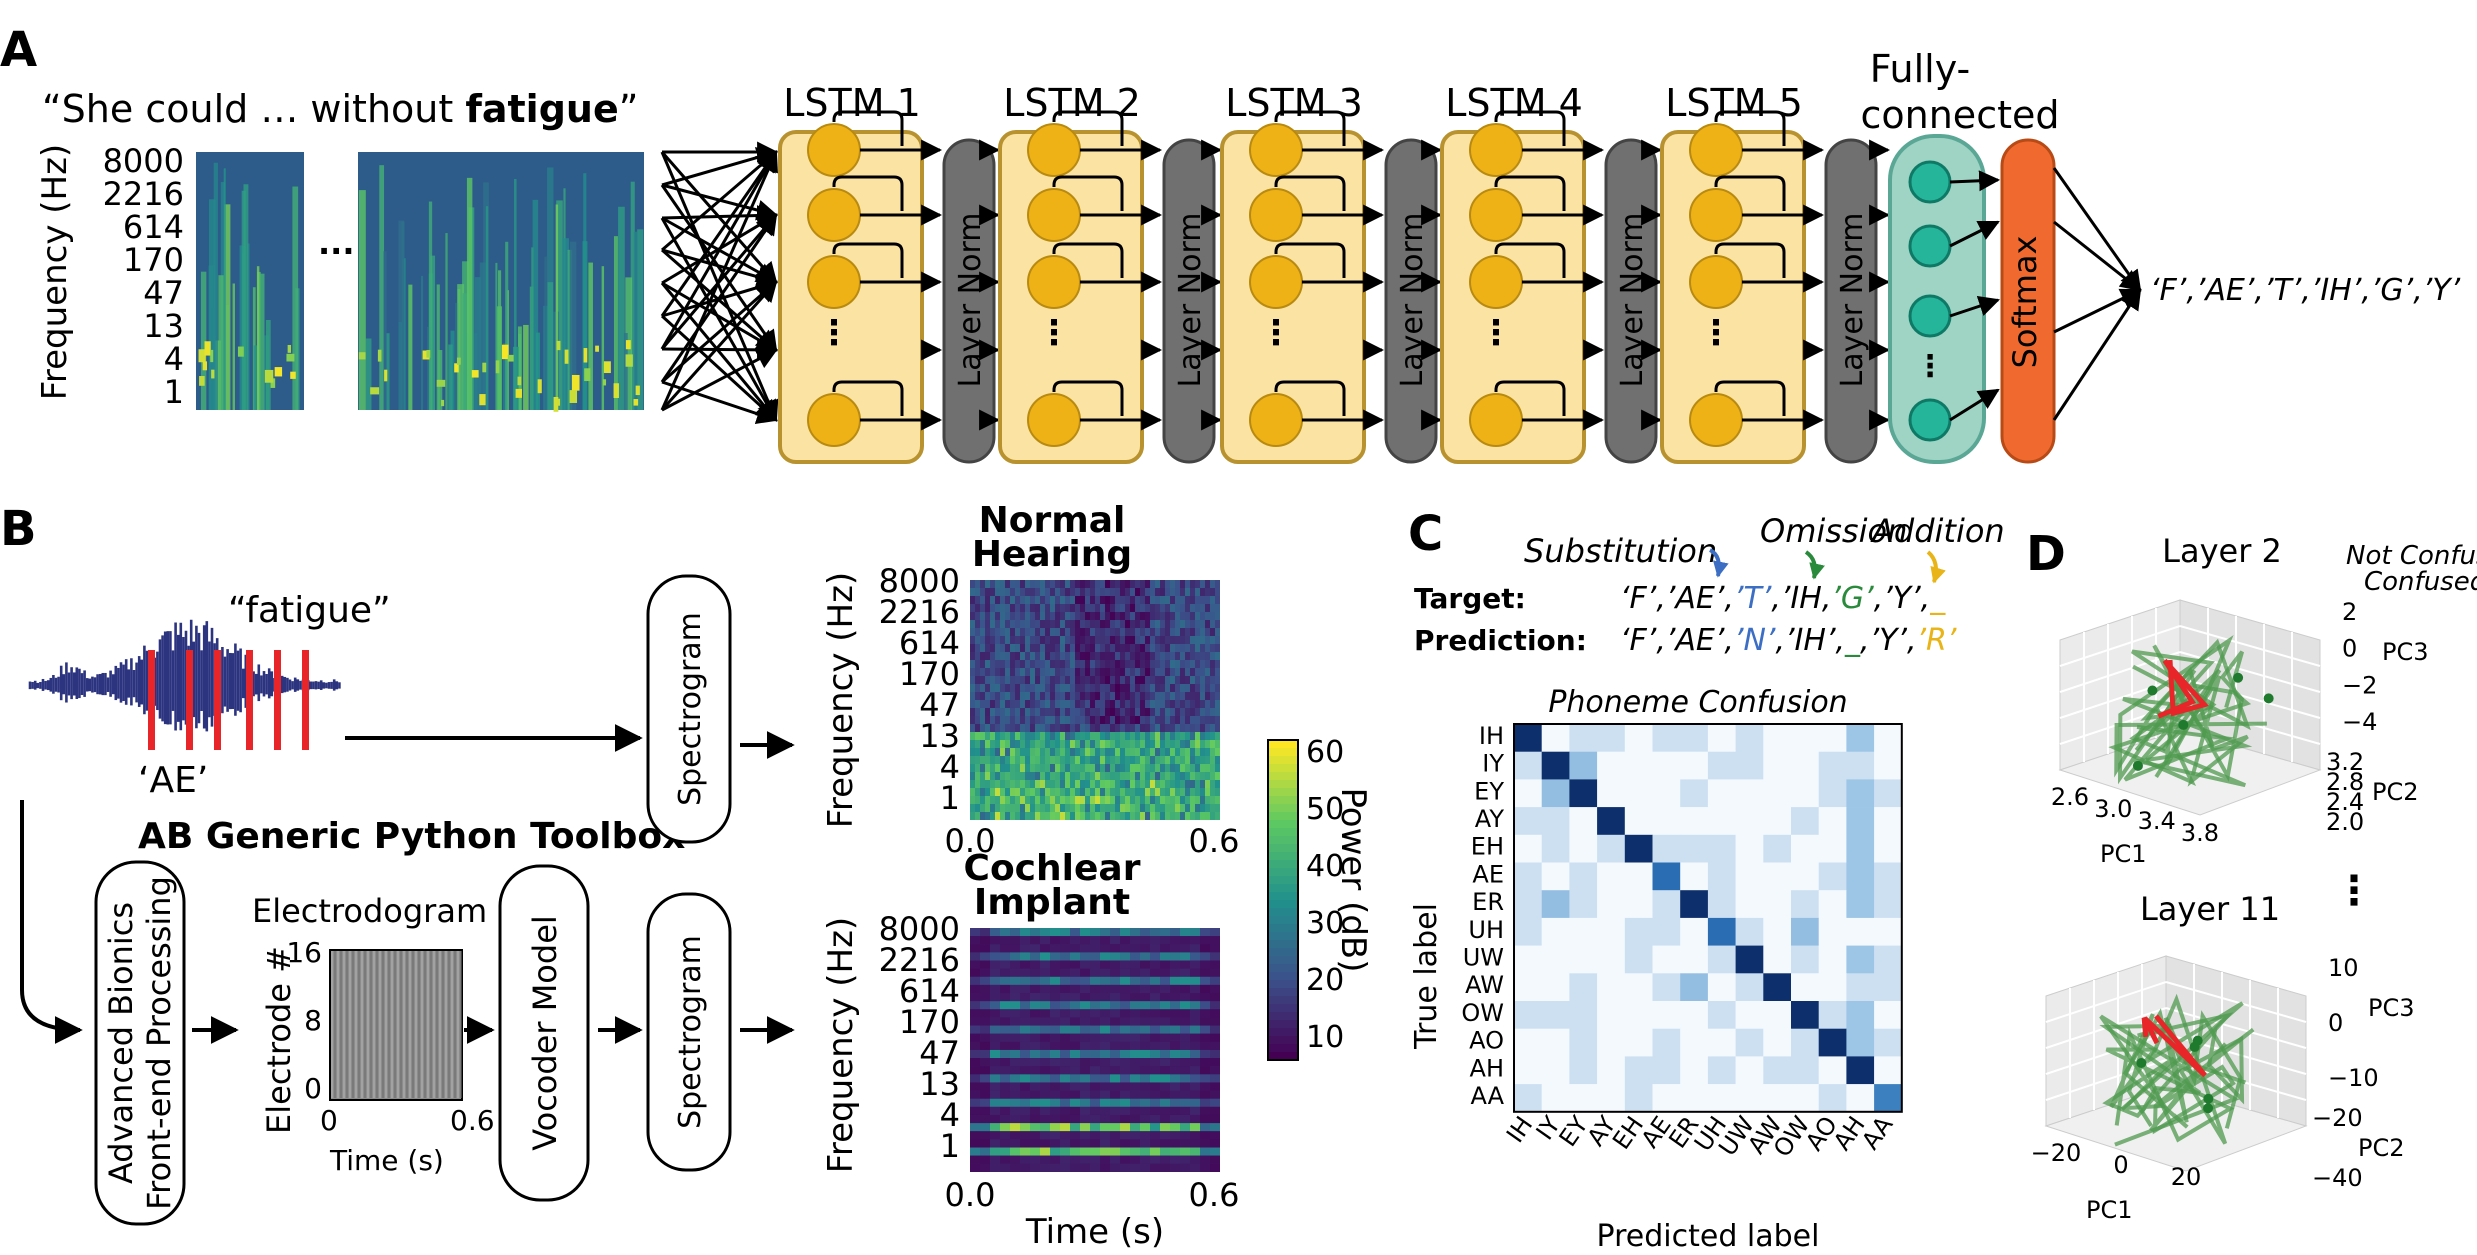 The width and height of the screenshot is (2477, 1255). I want to click on phoneme-marker, so click(189, 700).